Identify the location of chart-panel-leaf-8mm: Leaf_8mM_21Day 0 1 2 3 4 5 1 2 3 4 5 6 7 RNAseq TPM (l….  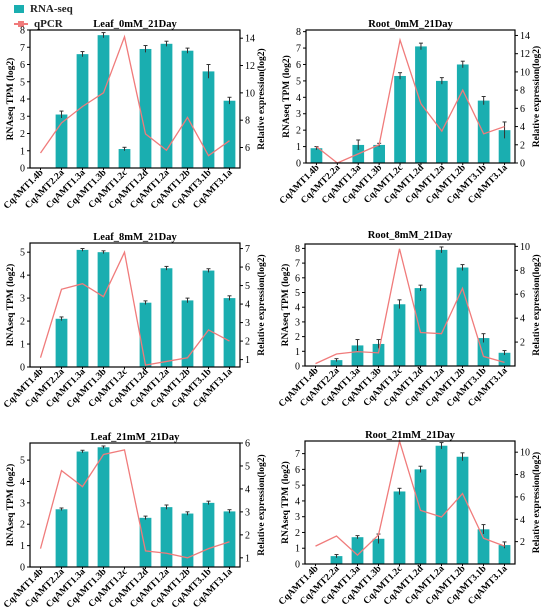
(134, 321).